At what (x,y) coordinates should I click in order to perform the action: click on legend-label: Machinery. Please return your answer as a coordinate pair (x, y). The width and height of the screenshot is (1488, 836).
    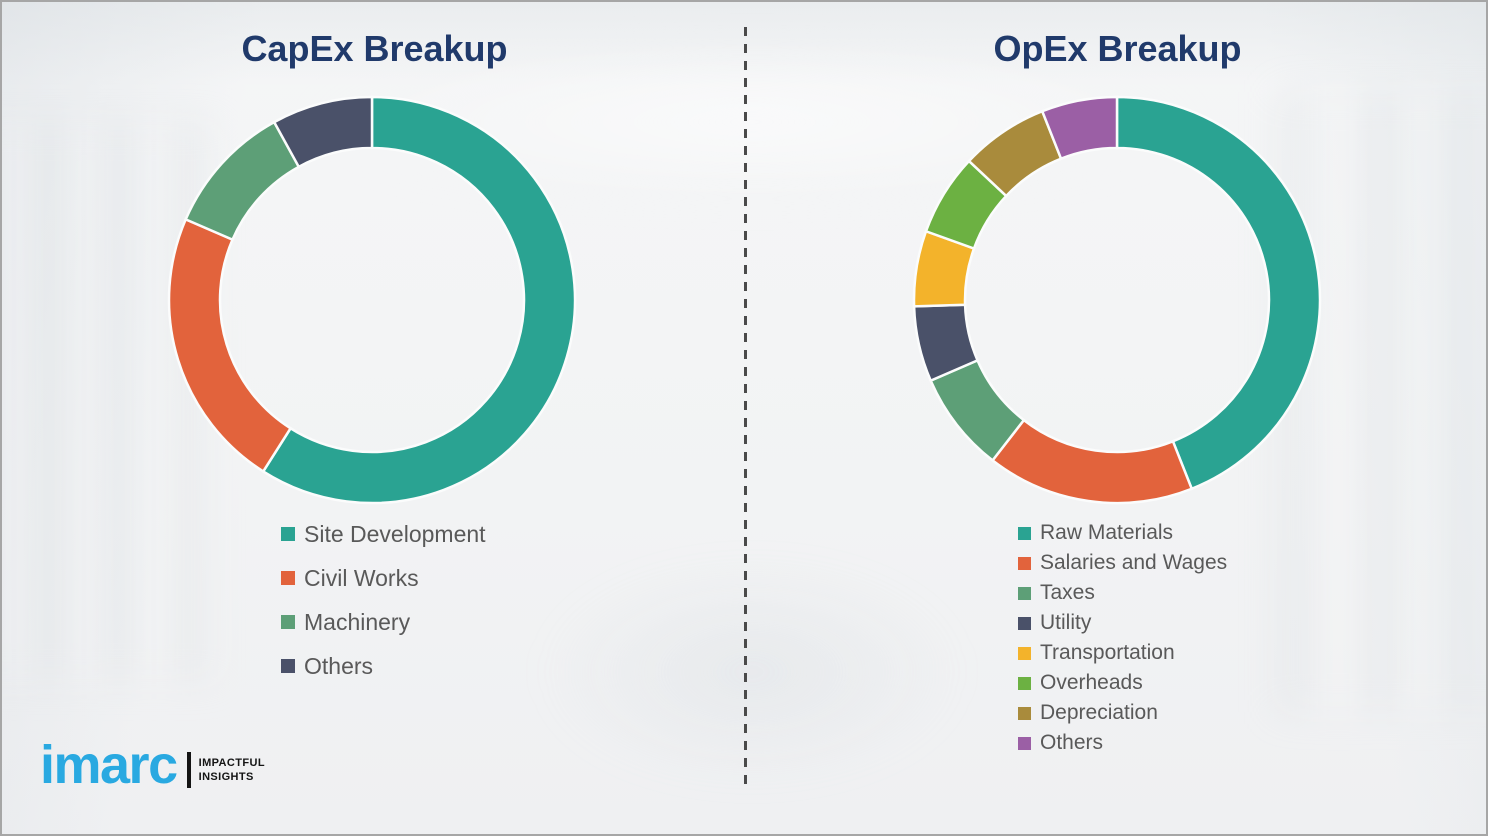
    Looking at the image, I should click on (357, 621).